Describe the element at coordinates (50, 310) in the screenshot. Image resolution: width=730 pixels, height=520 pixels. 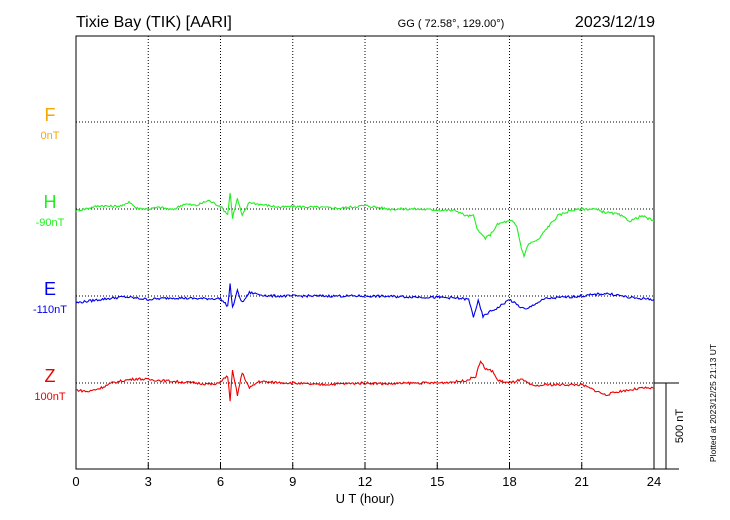
I see `series-baseline-e: -110nT` at that location.